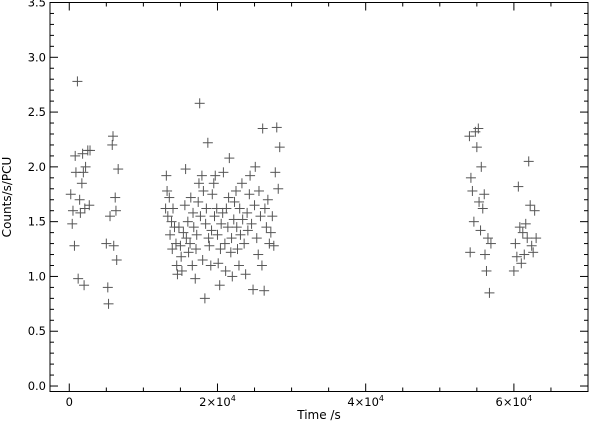  What do you see at coordinates (37, 331) in the screenshot?
I see `y-tick-label: 0.5` at bounding box center [37, 331].